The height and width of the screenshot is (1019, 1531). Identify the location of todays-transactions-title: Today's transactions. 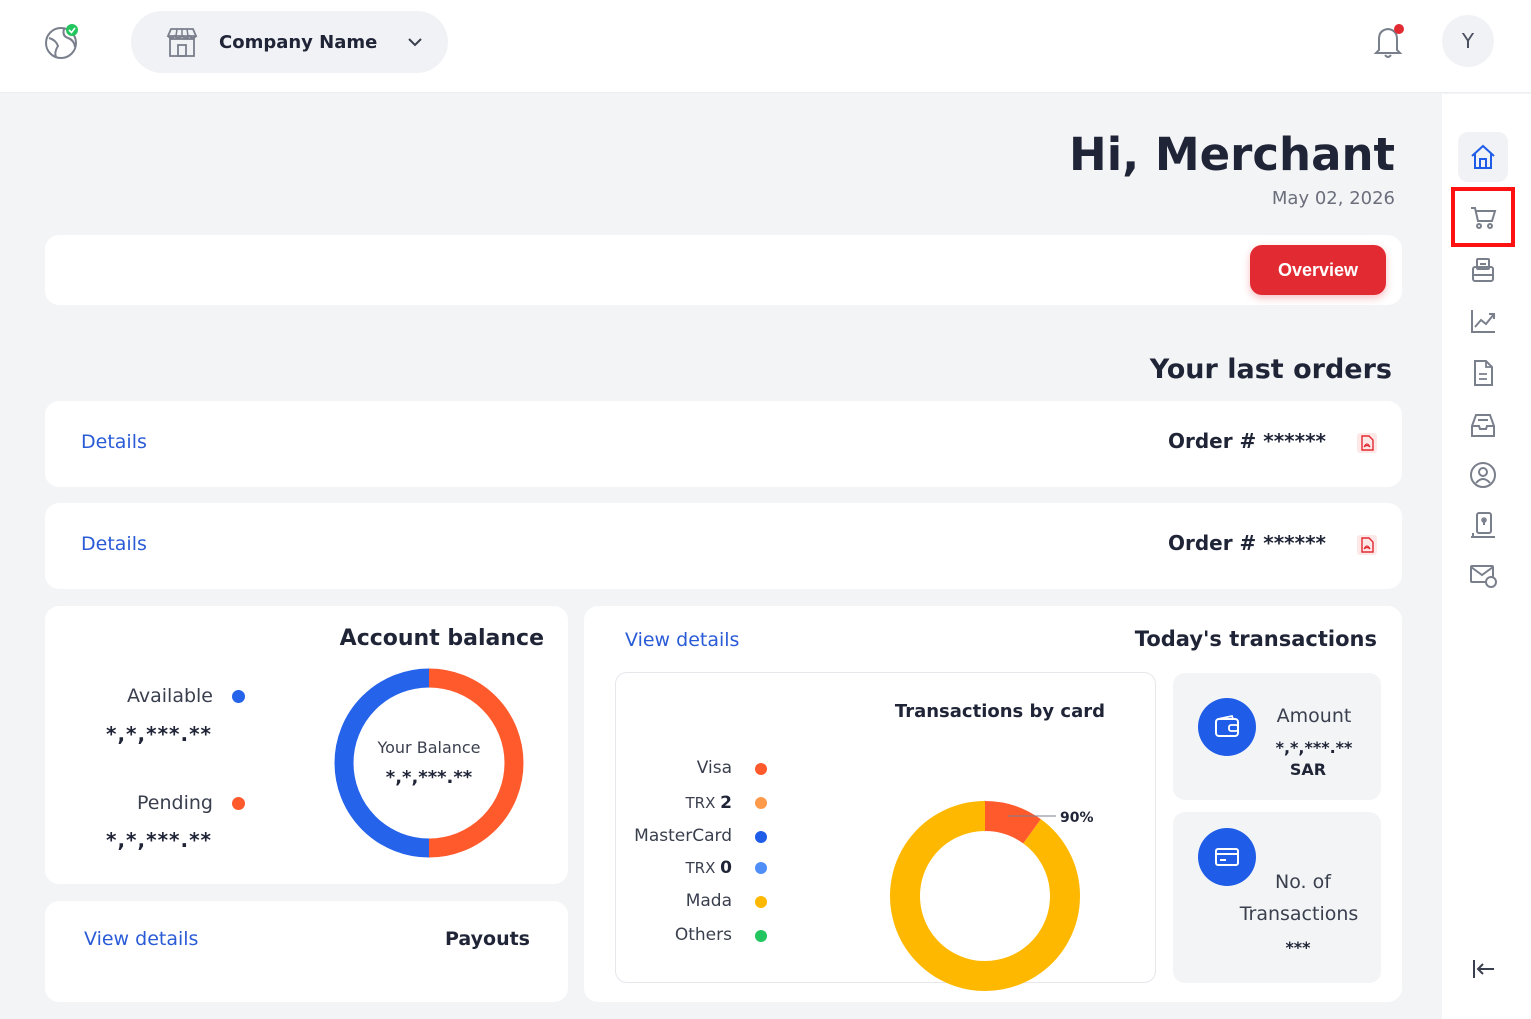
(1255, 639).